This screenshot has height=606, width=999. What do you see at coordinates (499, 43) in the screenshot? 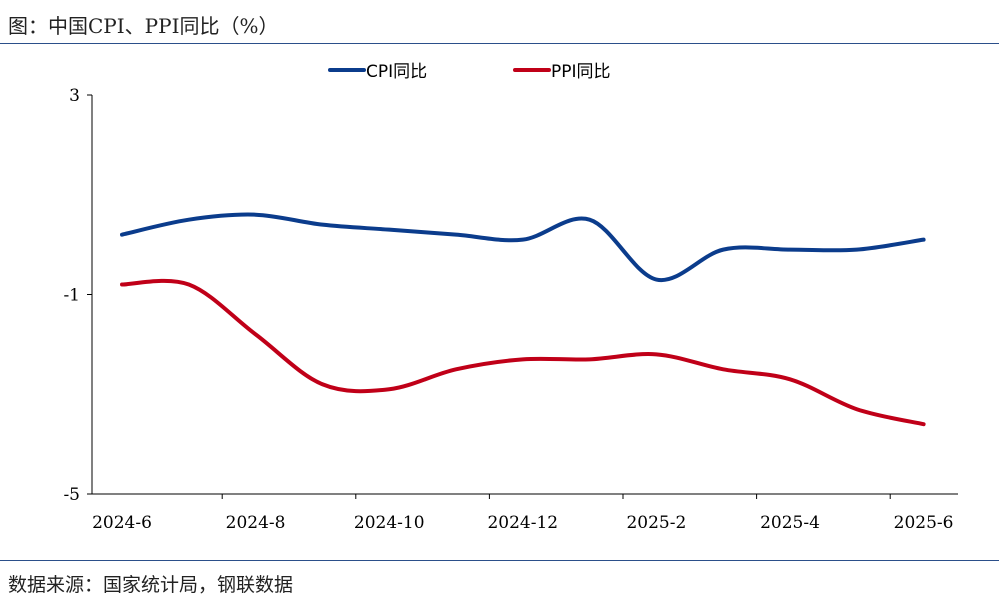
I see `top-rule` at bounding box center [499, 43].